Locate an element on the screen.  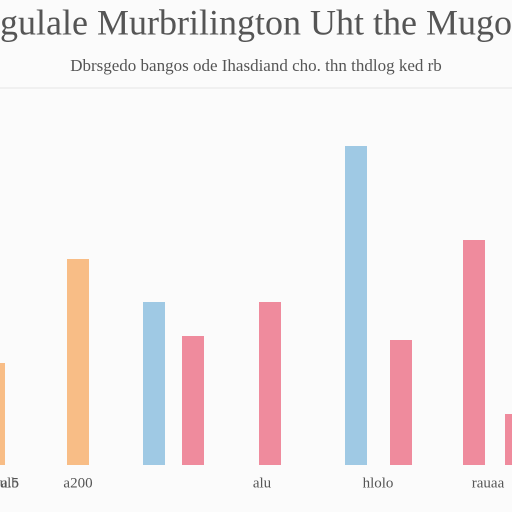
x-tick-label: a200 is located at coordinates (77, 483).